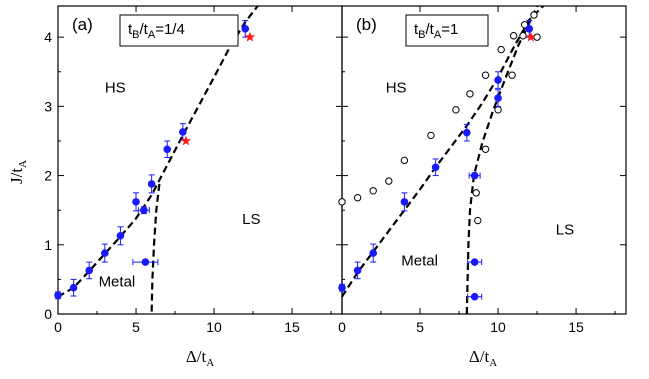  What do you see at coordinates (48, 245) in the screenshot?
I see `y-tick-label: 1` at bounding box center [48, 245].